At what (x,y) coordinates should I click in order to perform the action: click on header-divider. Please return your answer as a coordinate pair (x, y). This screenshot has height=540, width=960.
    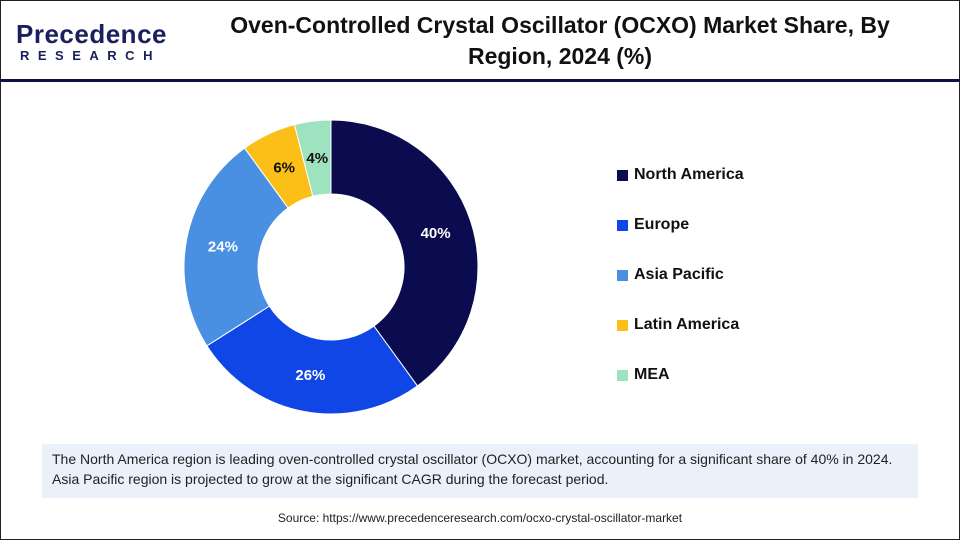
    Looking at the image, I should click on (480, 80).